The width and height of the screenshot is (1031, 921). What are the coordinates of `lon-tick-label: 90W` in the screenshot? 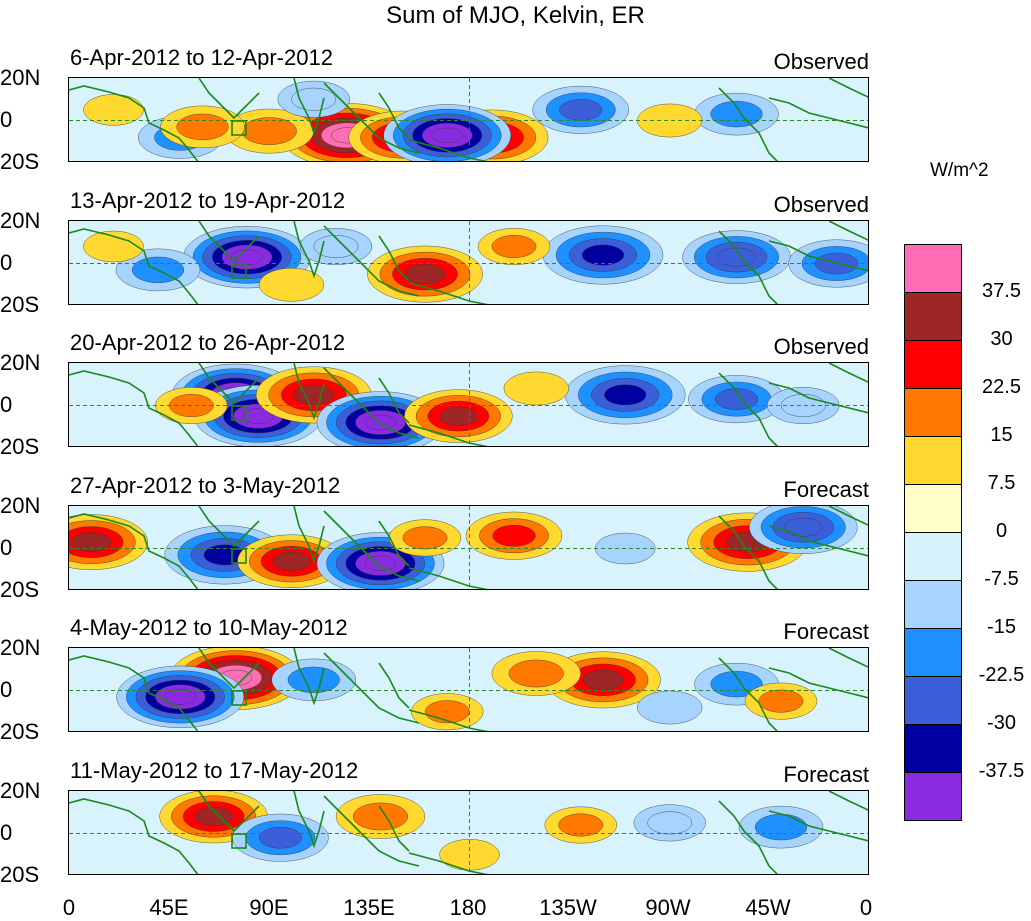 It's located at (668, 907).